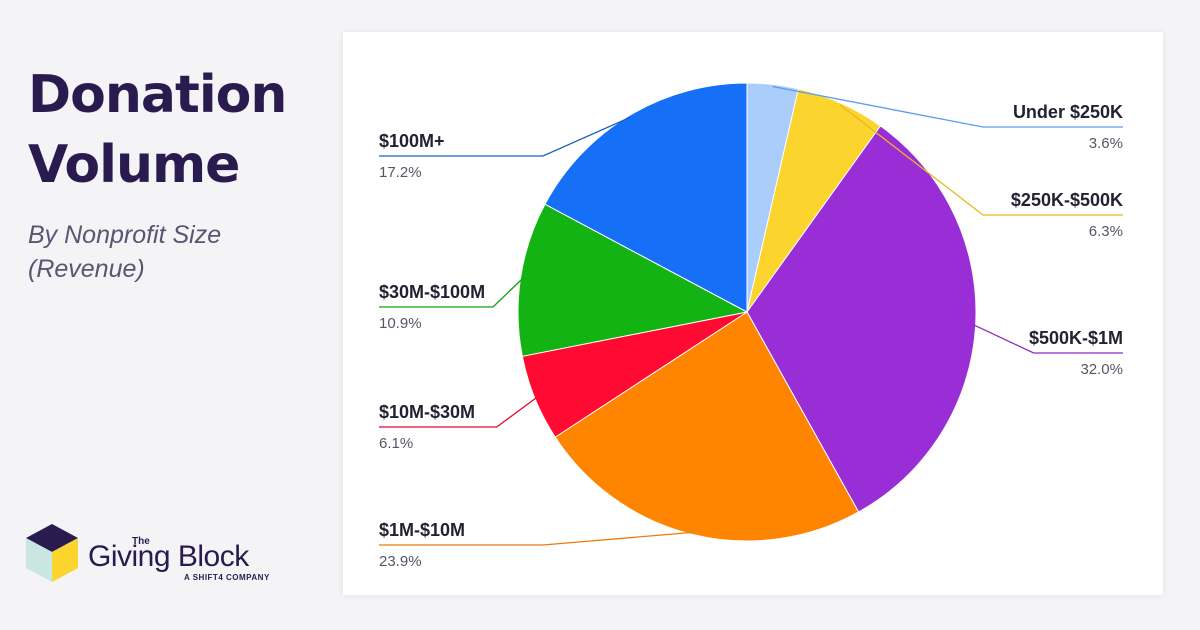 Image resolution: width=1200 pixels, height=630 pixels. What do you see at coordinates (141, 541) in the screenshot?
I see `logo-the: The` at bounding box center [141, 541].